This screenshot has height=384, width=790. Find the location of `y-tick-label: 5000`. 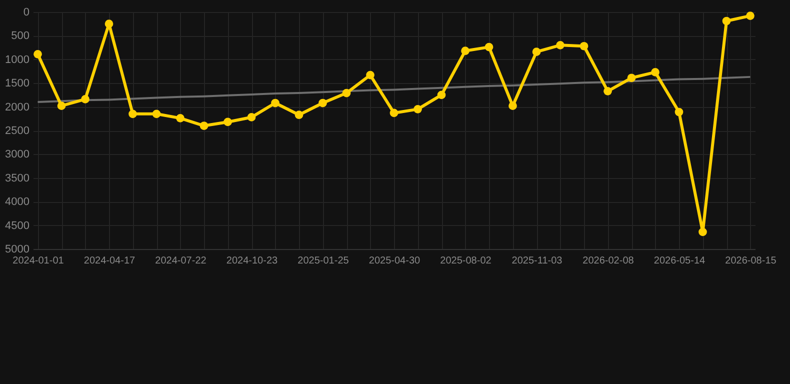

y-tick-label: 5000 is located at coordinates (17, 250).